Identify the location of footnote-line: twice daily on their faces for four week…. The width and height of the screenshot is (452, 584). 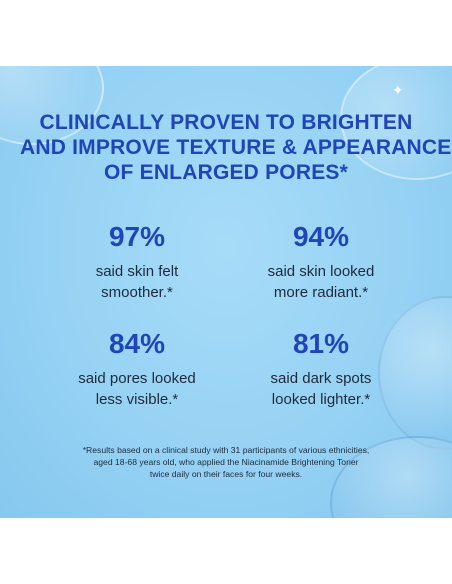
(226, 474).